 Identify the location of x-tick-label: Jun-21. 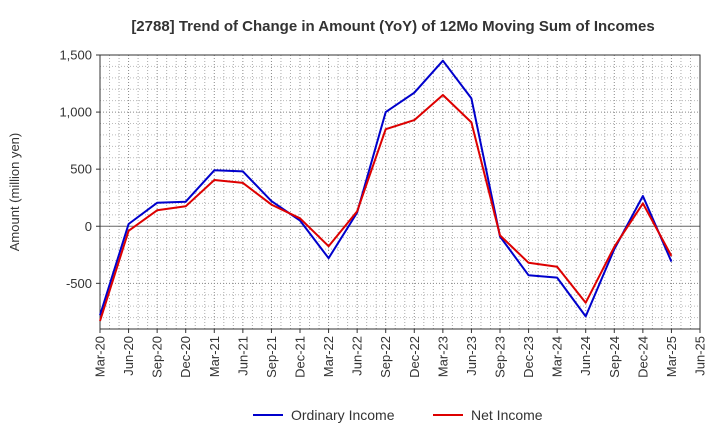
(242, 356).